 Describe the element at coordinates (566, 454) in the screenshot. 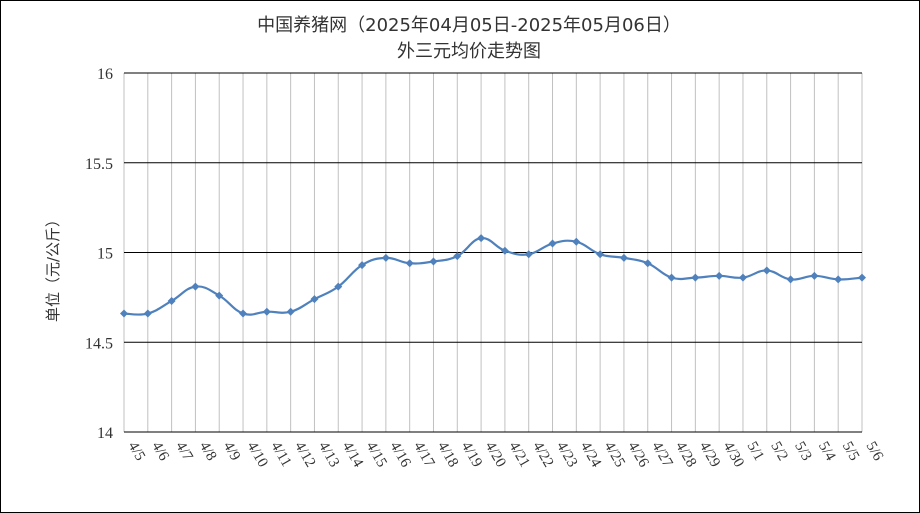

I see `x-tick-label: 4/23` at that location.